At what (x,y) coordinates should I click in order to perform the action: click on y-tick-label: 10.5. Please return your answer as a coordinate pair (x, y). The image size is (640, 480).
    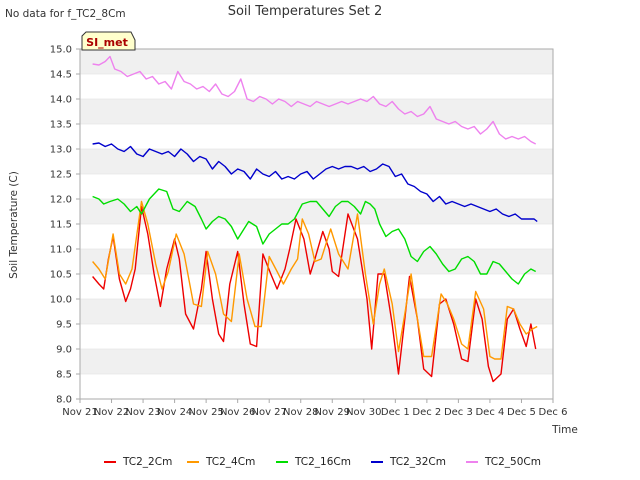
    Looking at the image, I should click on (61, 275).